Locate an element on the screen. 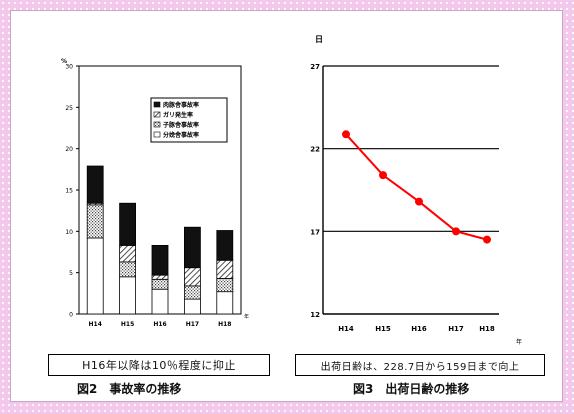 This screenshot has height=414, width=574. x-unit-label-right: 年 is located at coordinates (519, 342).